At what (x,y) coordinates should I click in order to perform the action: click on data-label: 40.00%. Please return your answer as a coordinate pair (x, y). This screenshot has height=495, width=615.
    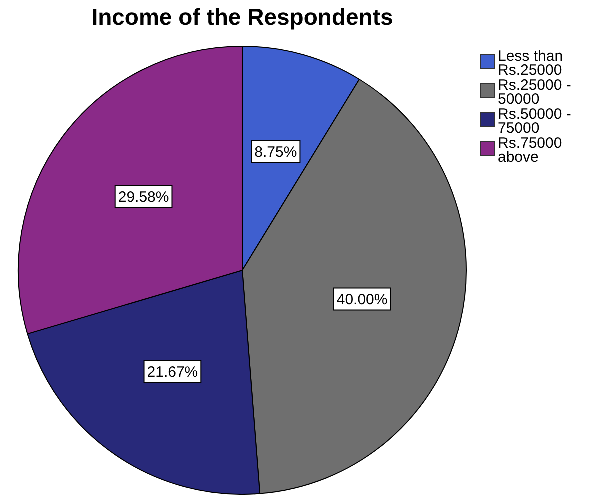
    Looking at the image, I should click on (362, 299).